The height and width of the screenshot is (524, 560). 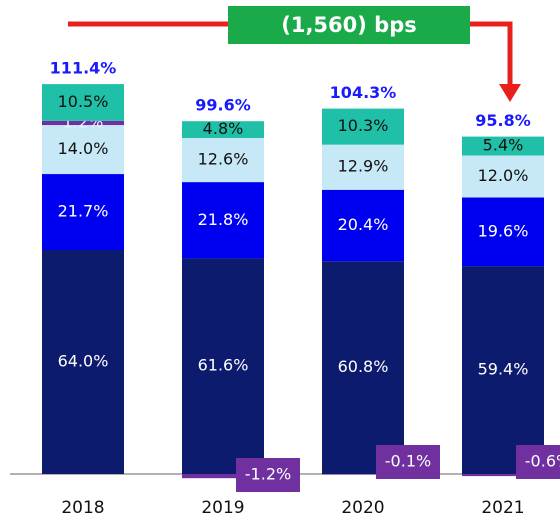 I want to click on value-label: 5.4%, so click(x=503, y=145).